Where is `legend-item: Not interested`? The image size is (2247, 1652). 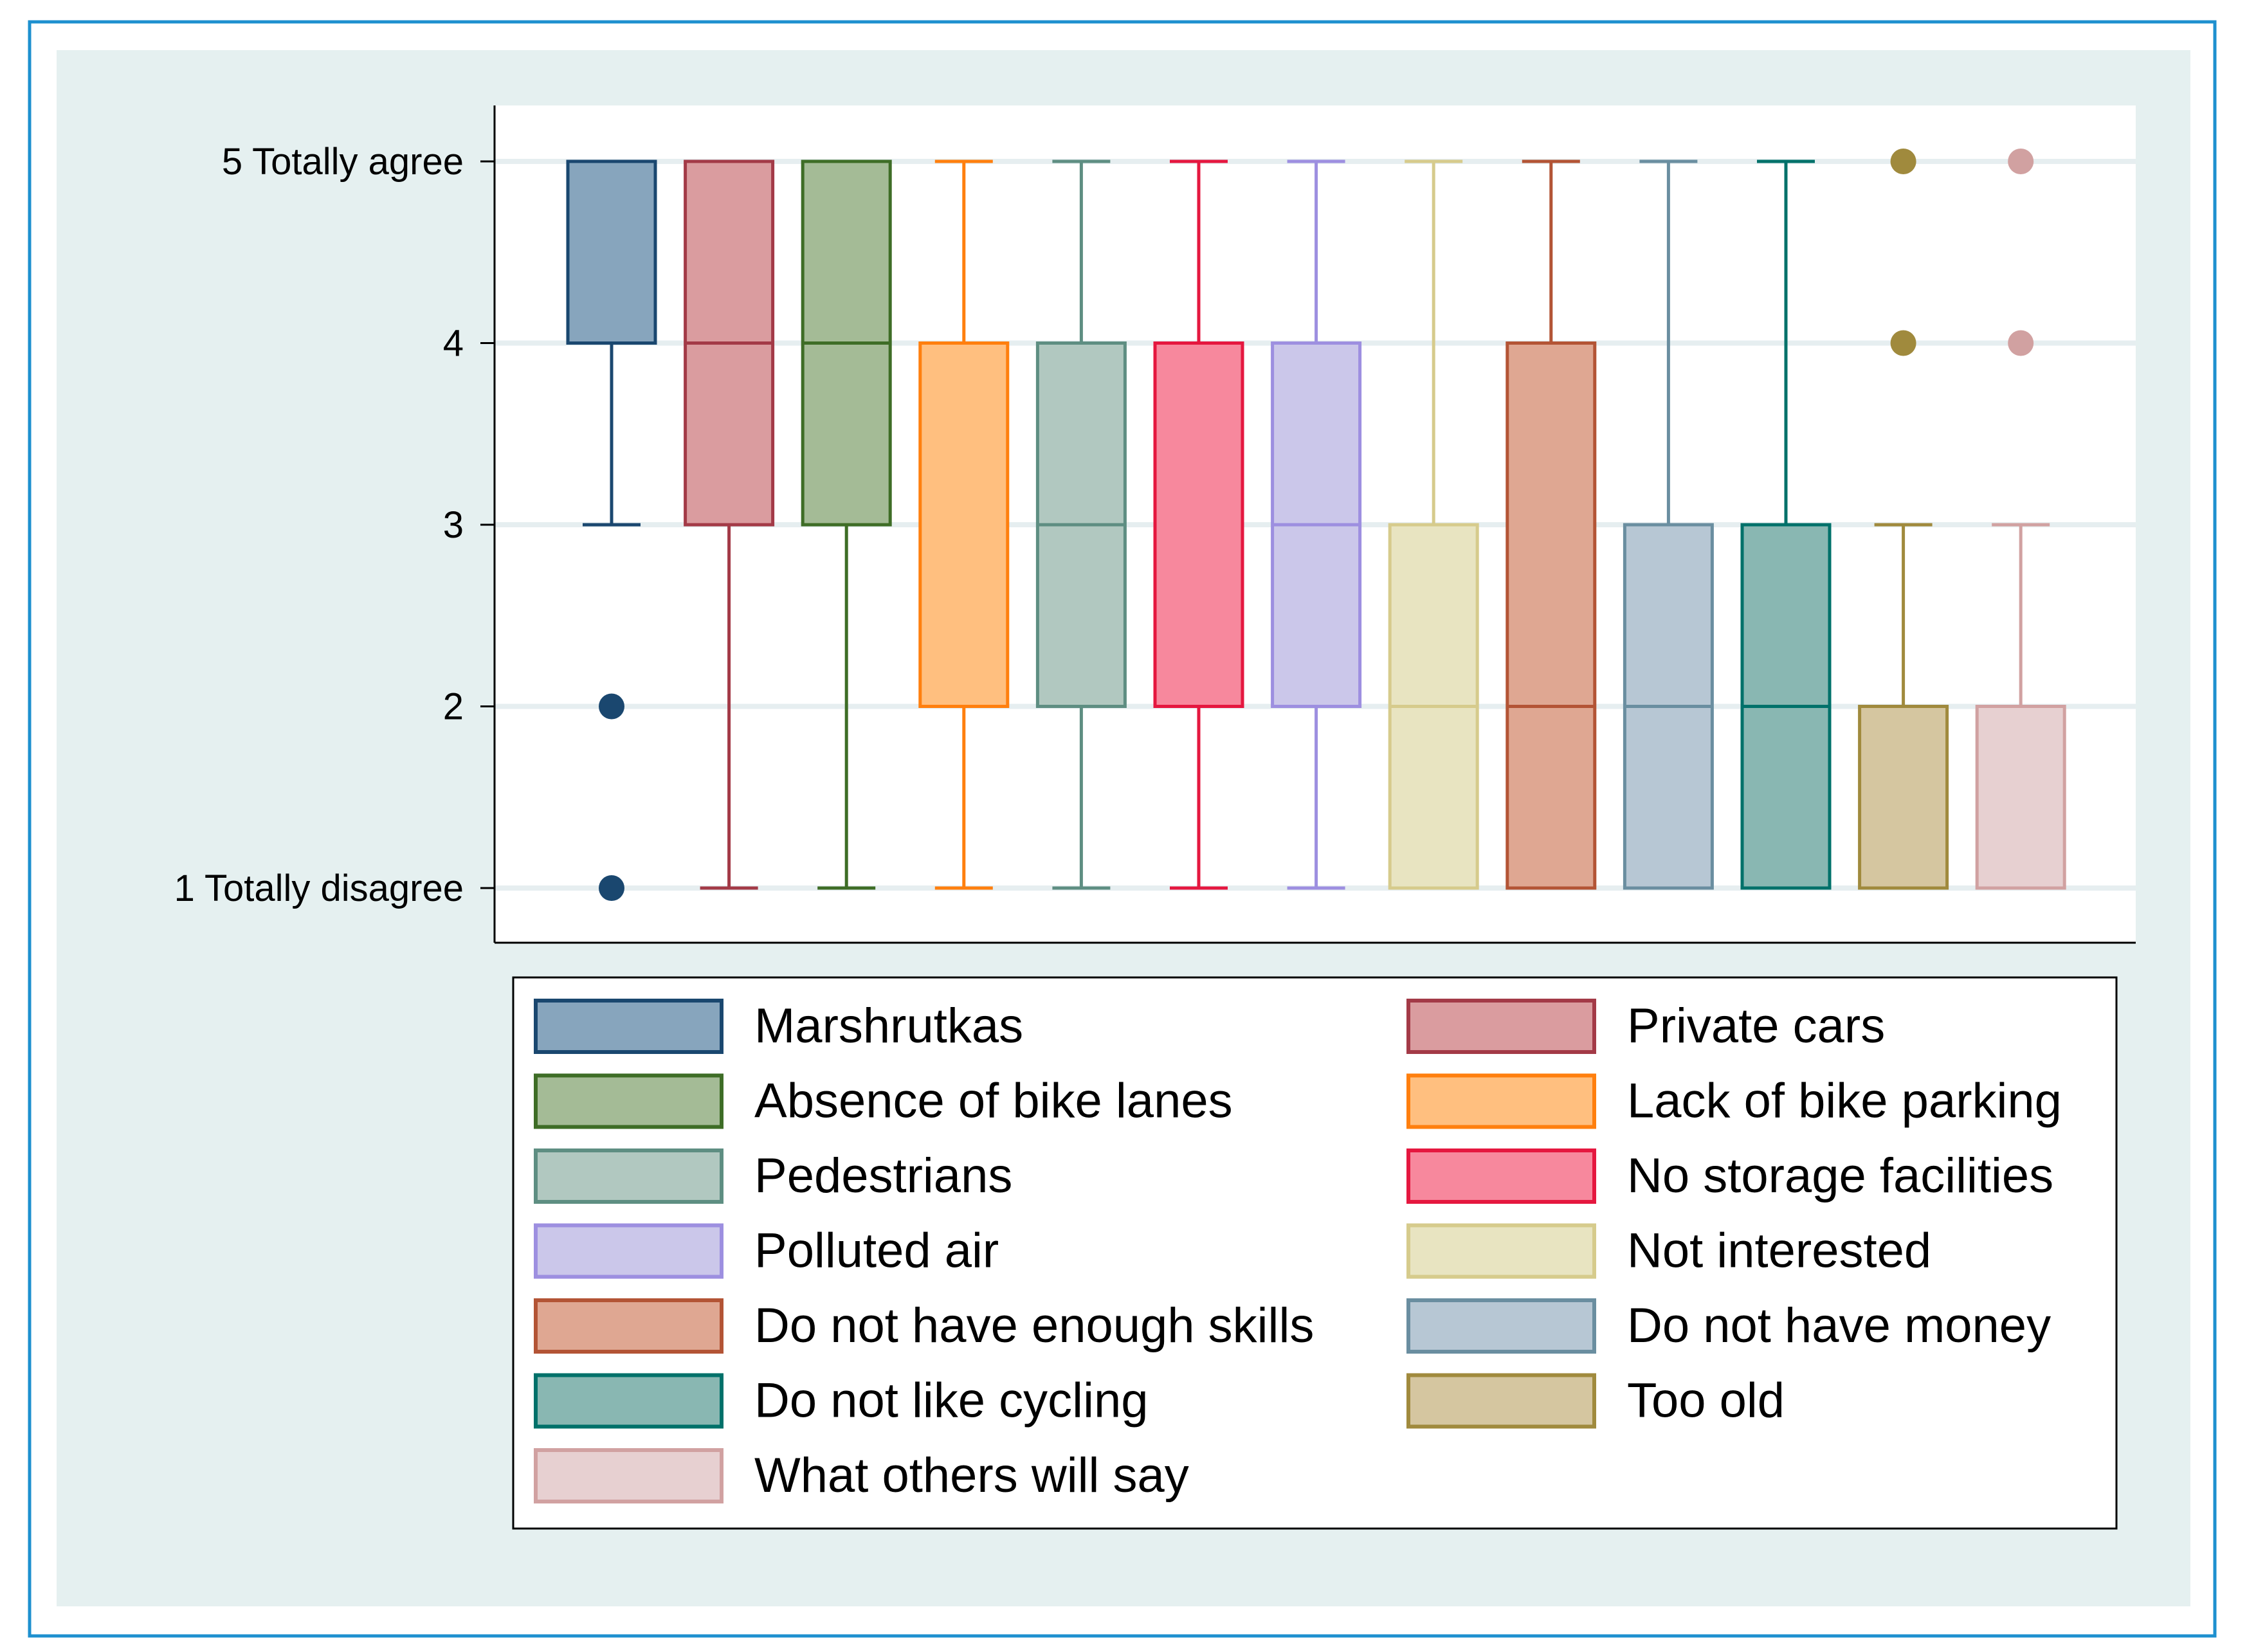
legend-item: Not interested is located at coordinates (1668, 1251).